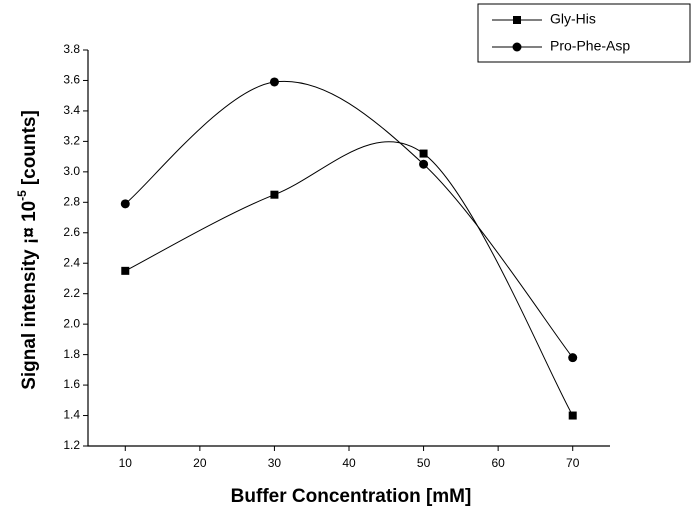 This screenshot has height=517, width=695. Describe the element at coordinates (126, 463) in the screenshot. I see `x-tick-label: 10` at that location.